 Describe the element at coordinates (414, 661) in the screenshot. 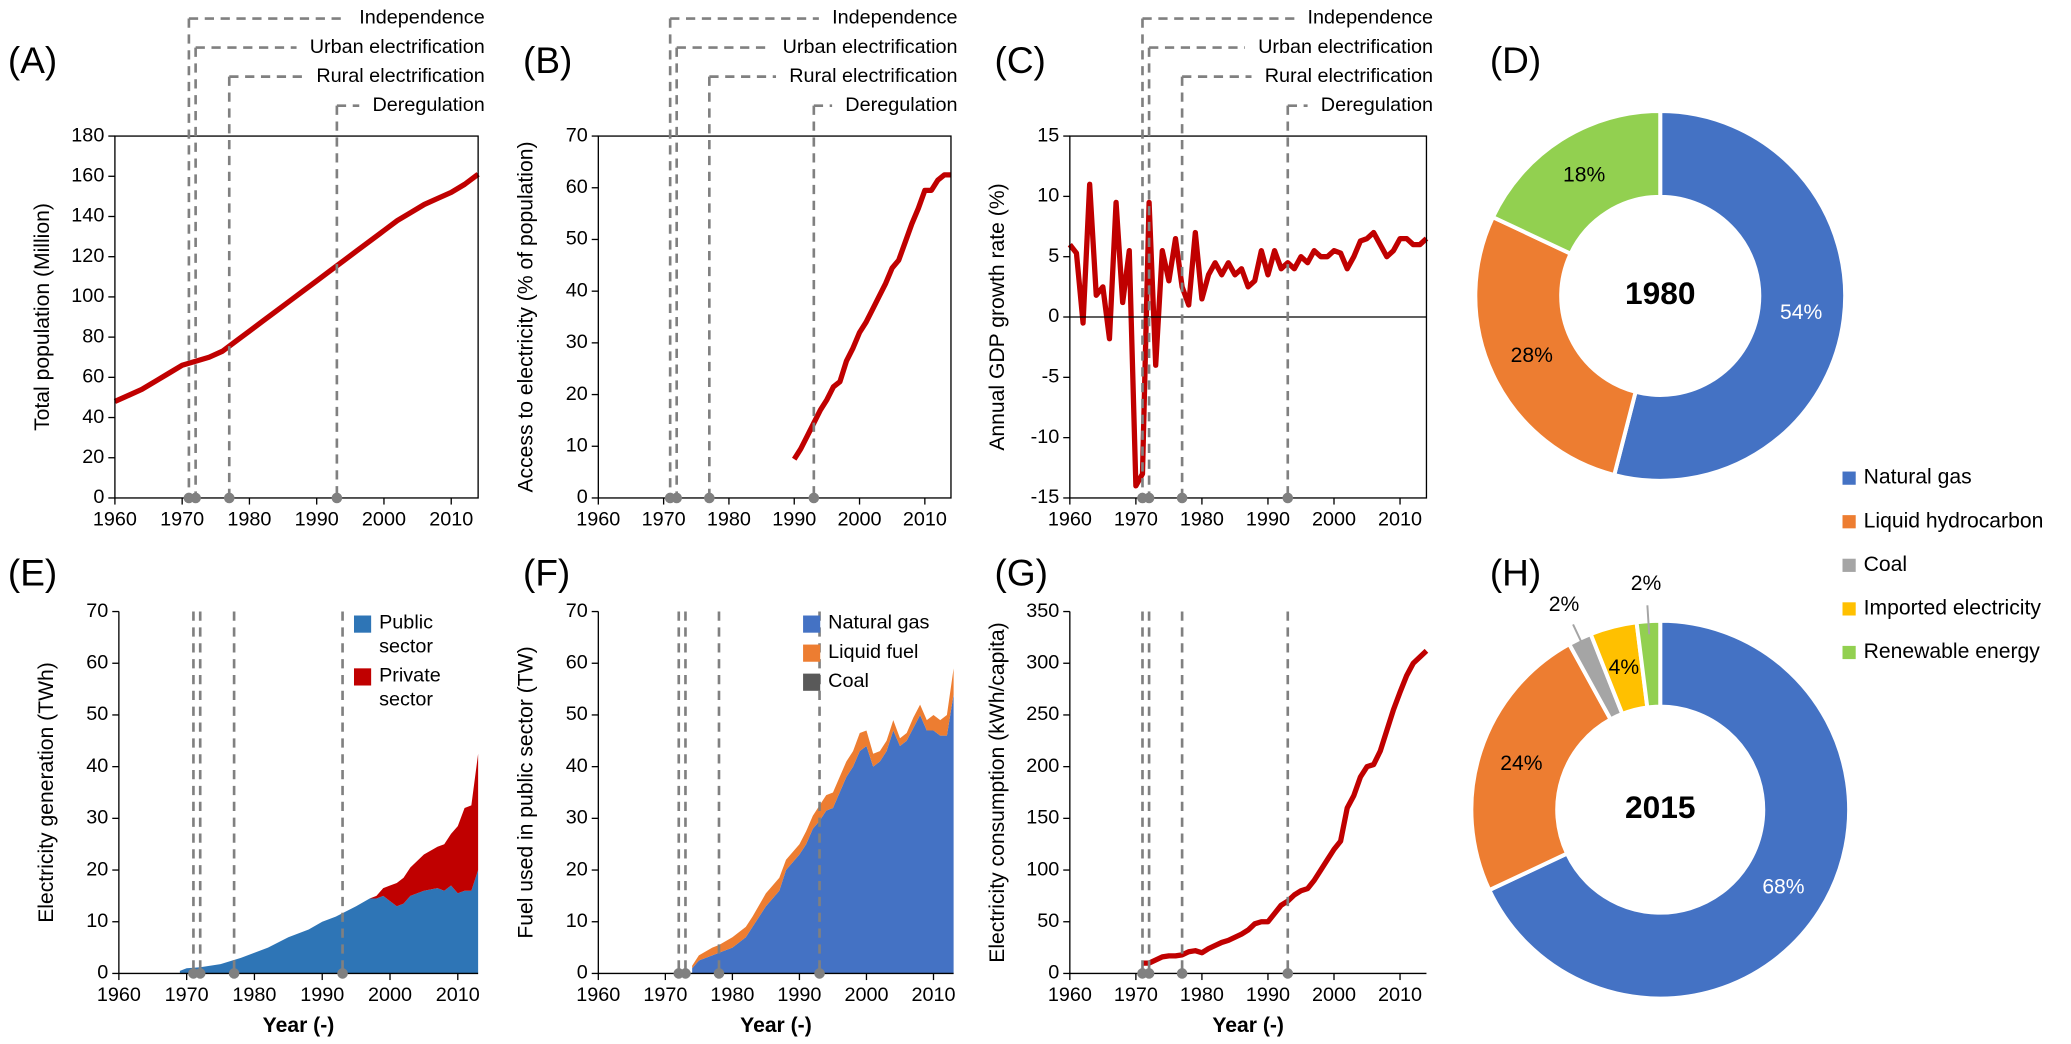

I see `legend-box: Public sector Private sector` at that location.